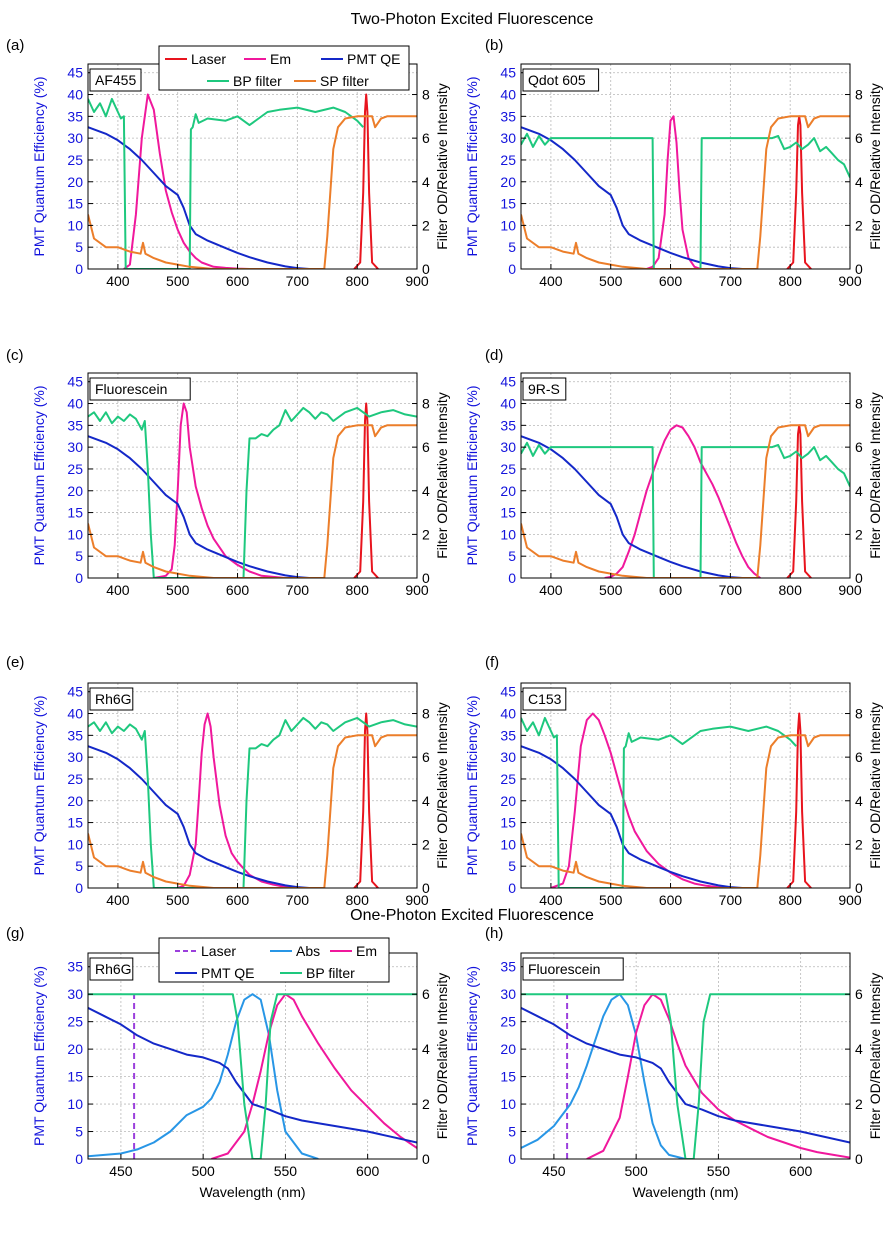 The width and height of the screenshot is (885, 1243). Describe the element at coordinates (257, 81) in the screenshot. I see `legend-entry: BP filter` at that location.